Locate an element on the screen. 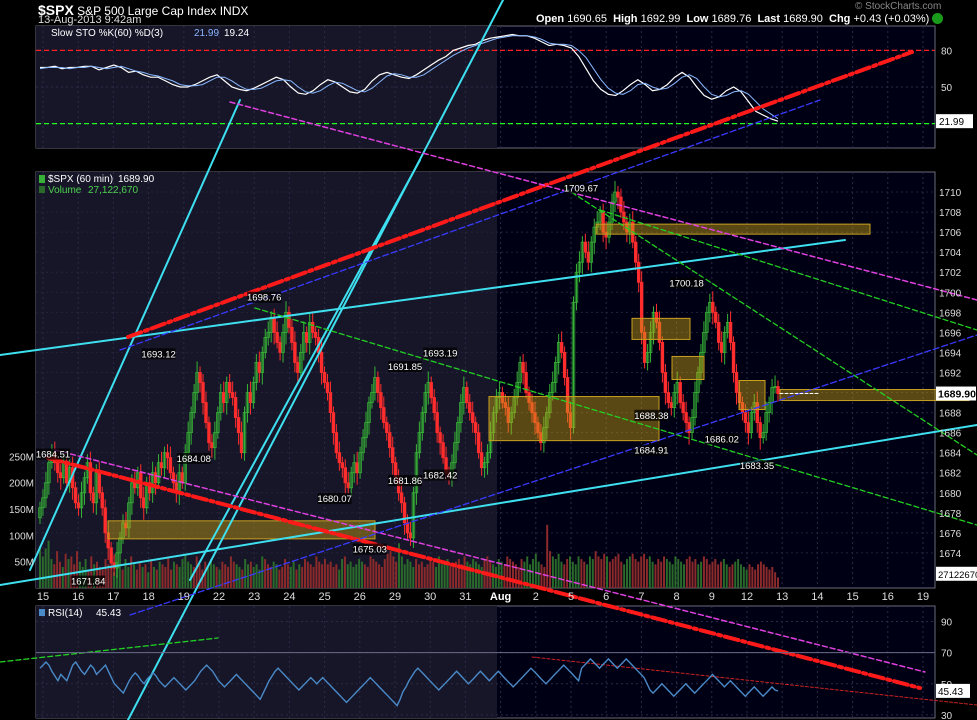 The image size is (977, 720). price-annotation-label: 1683.35 is located at coordinates (757, 466).